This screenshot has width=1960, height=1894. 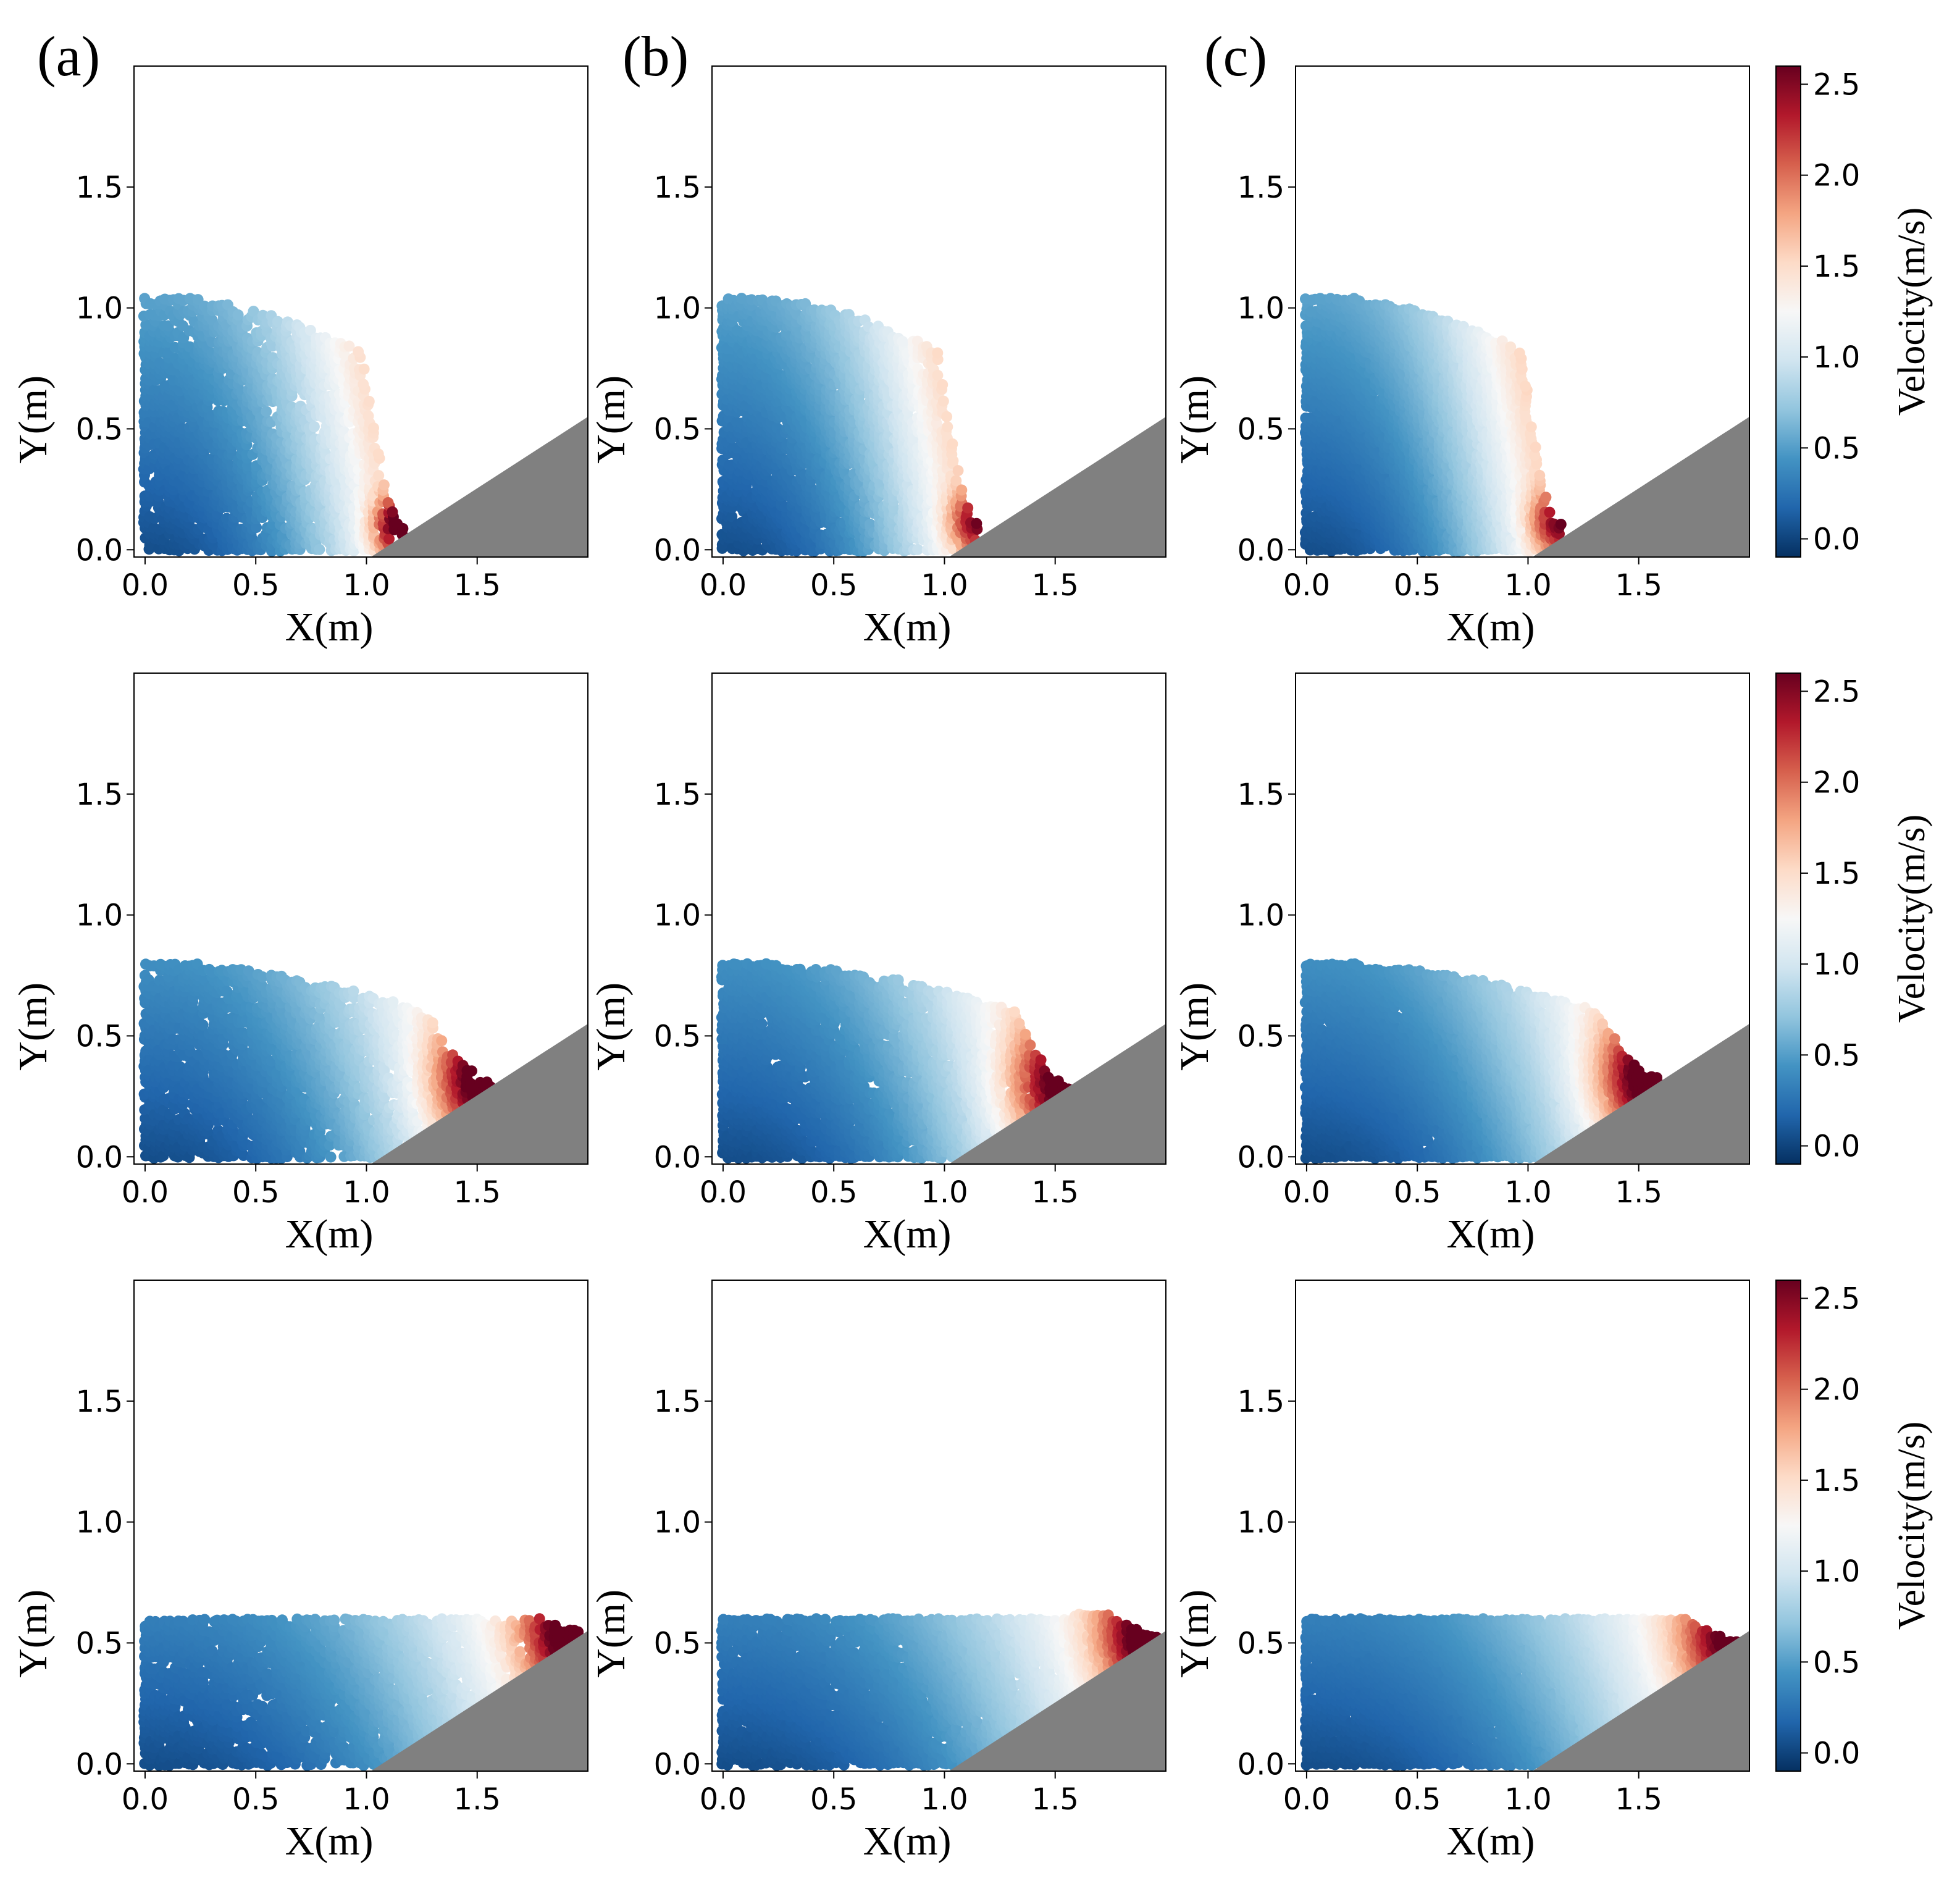 I want to click on panel-1-2: 0.0 0.5 1.0 1.5 0.0 0.5 1.0 1.5 X(m) Y(m), so click(x=877, y=357).